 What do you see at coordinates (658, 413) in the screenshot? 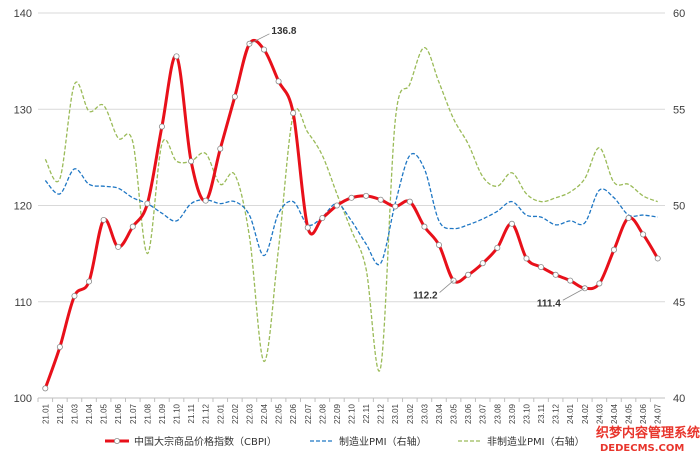
I see `x-tick-label: 24.07` at bounding box center [658, 413].